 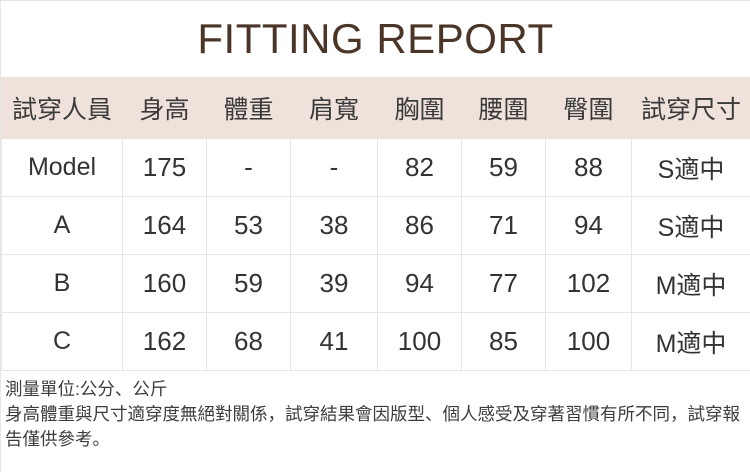 What do you see at coordinates (248, 108) in the screenshot?
I see `column-header-weight: 體重` at bounding box center [248, 108].